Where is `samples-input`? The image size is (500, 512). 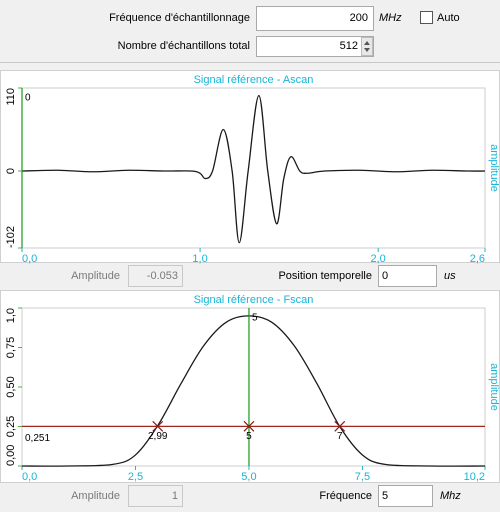
samples-input is located at coordinates (315, 46).